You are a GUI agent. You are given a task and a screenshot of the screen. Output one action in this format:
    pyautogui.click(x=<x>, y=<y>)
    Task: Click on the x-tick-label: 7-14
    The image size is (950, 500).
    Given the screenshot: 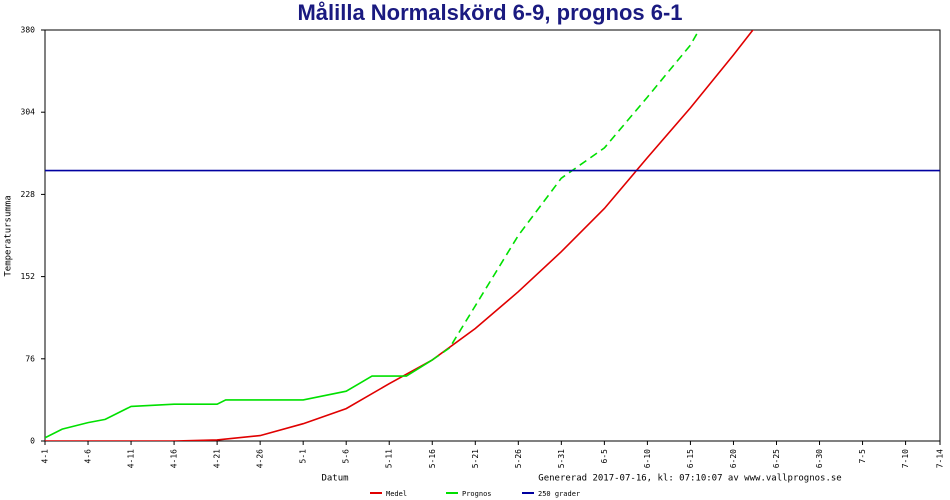 What is the action you would take?
    pyautogui.click(x=940, y=458)
    